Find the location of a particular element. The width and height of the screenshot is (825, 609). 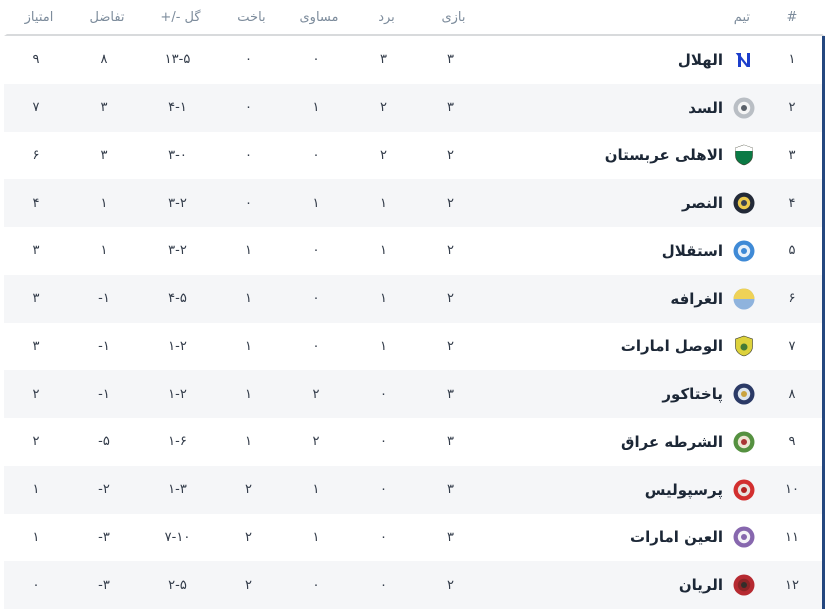

points-value: ۱ is located at coordinates (36, 537).